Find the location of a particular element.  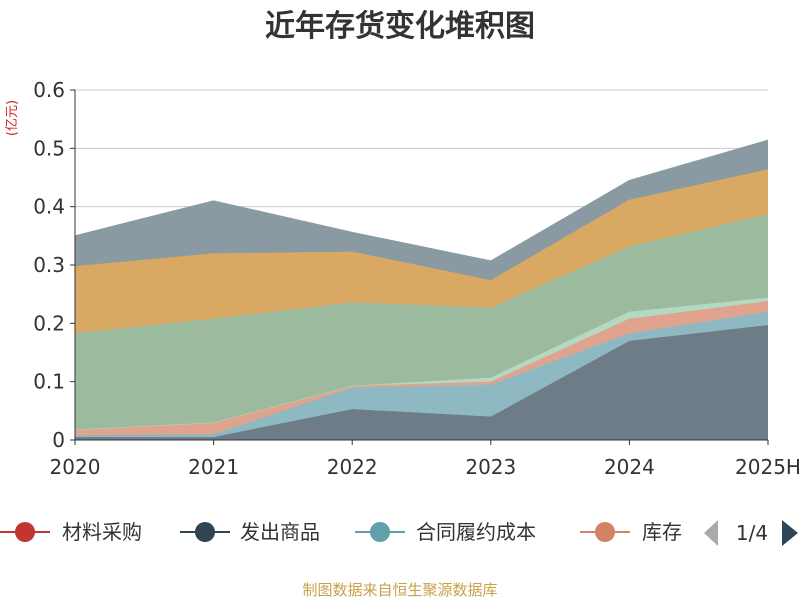

legend-label: 合同履约成本 is located at coordinates (476, 532).